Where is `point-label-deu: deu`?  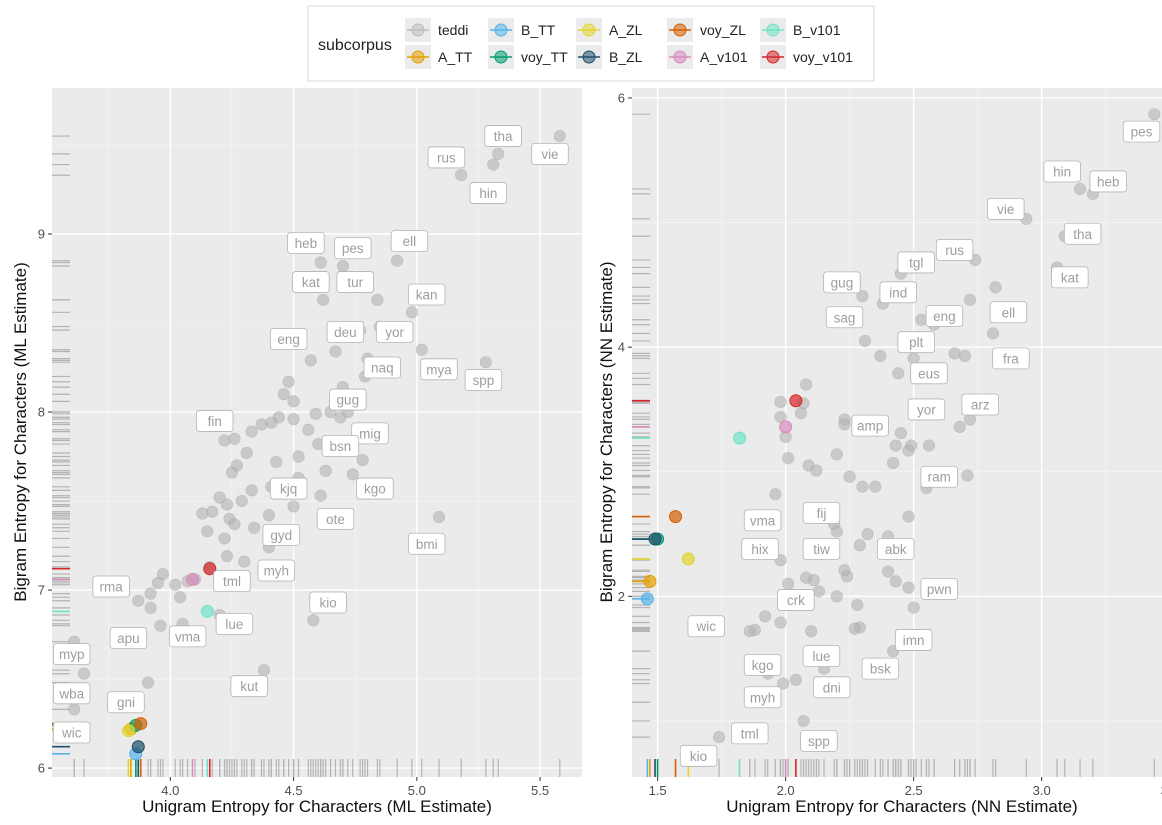 point-label-deu: deu is located at coordinates (345, 332).